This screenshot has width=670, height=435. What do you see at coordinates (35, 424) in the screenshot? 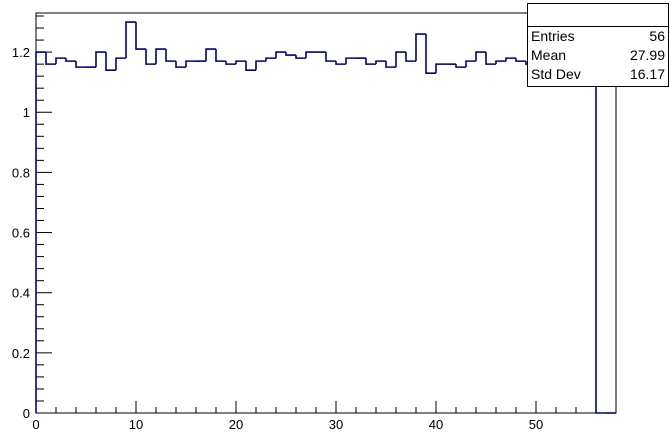
I see `x-tick-label: 0` at bounding box center [35, 424].